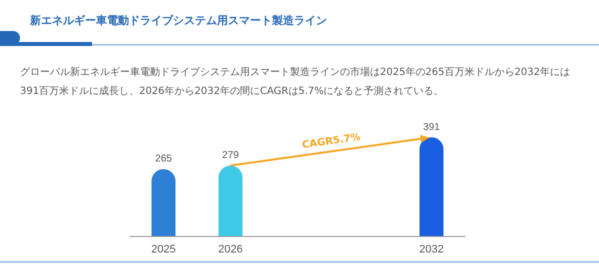  What do you see at coordinates (231, 156) in the screenshot?
I see `data-label: 279` at bounding box center [231, 156].